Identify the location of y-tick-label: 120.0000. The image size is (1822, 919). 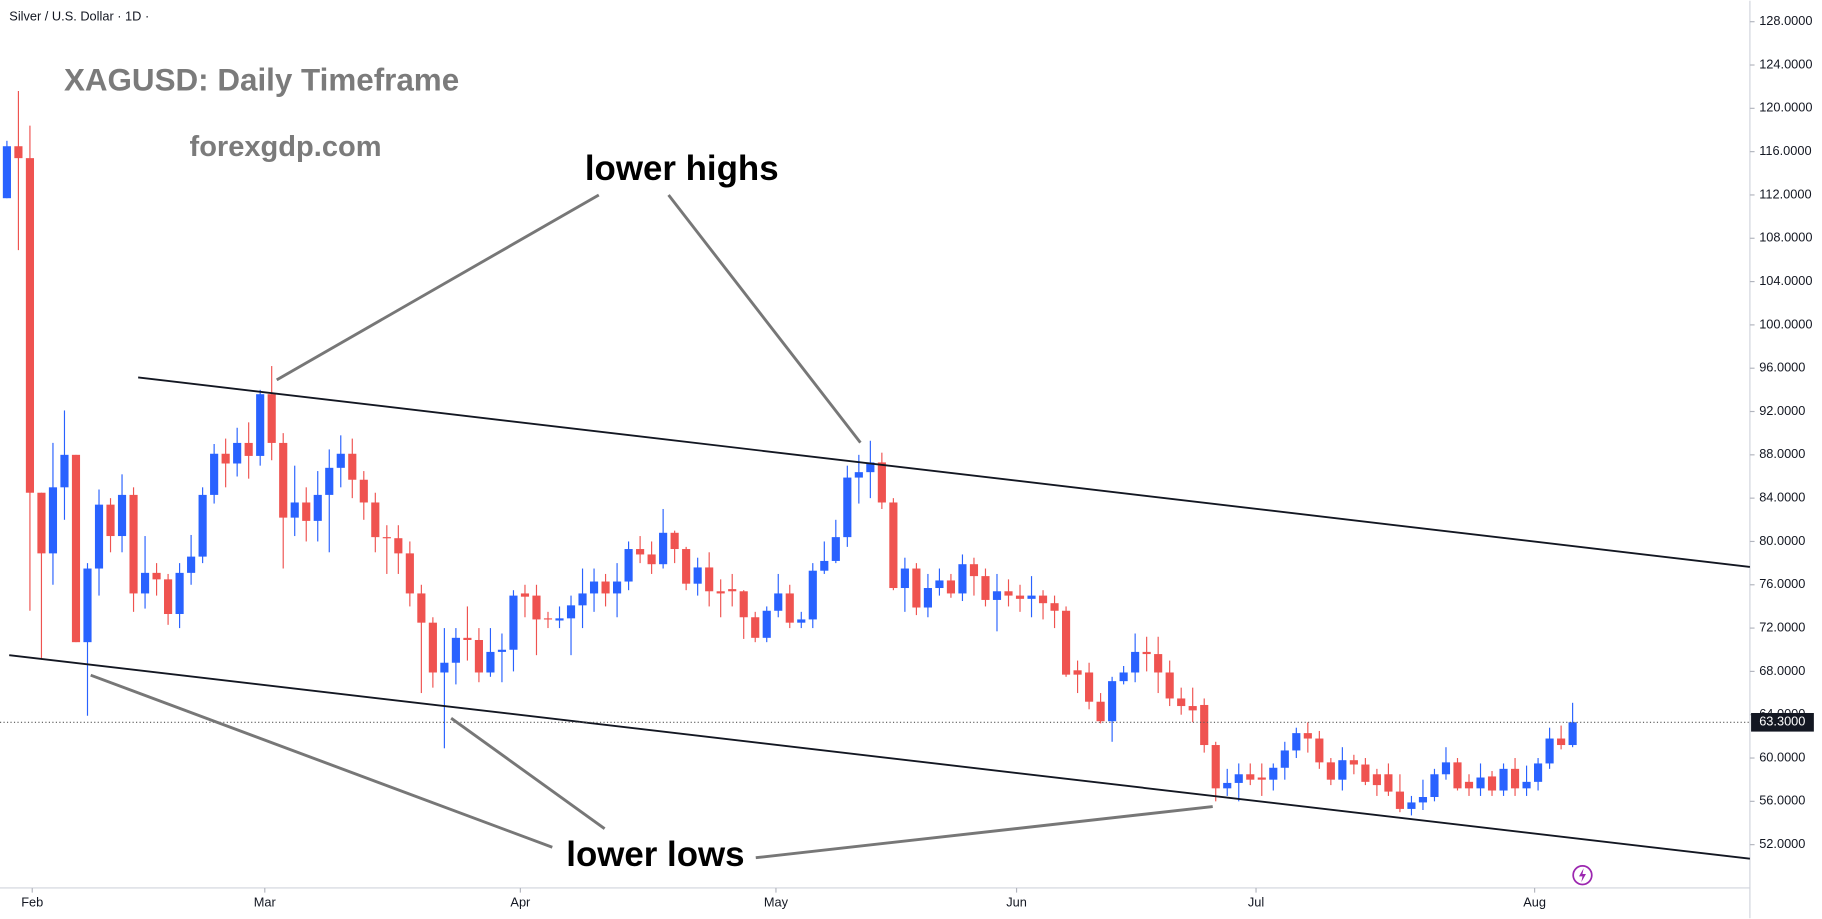
(1785, 107).